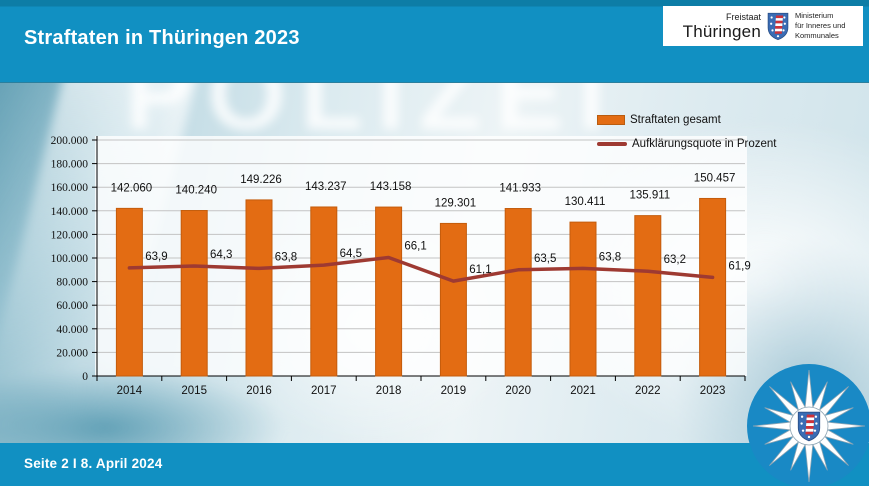 Image resolution: width=869 pixels, height=486 pixels. What do you see at coordinates (129, 292) in the screenshot?
I see `bar-2014` at bounding box center [129, 292].